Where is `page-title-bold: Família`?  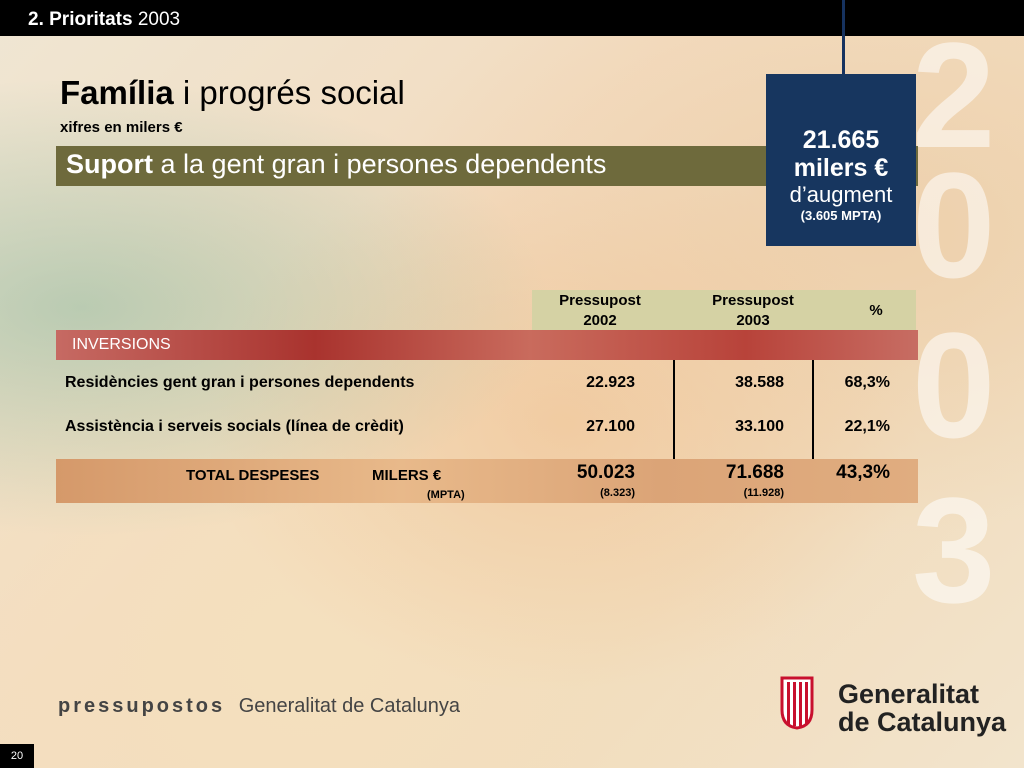 page-title-bold: Família is located at coordinates (117, 92).